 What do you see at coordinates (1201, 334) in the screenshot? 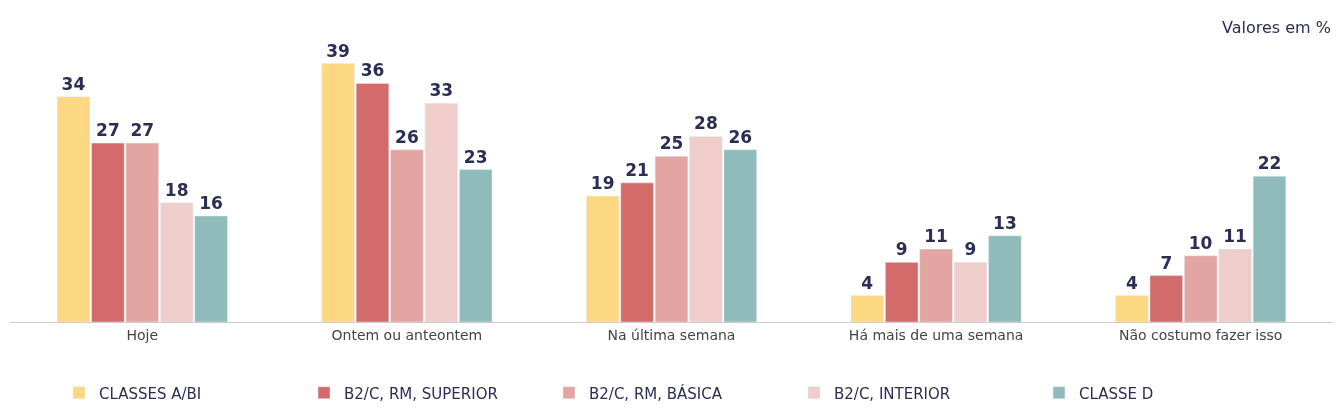
I see `x-tick-label: Não costumo fazer isso` at bounding box center [1201, 334].